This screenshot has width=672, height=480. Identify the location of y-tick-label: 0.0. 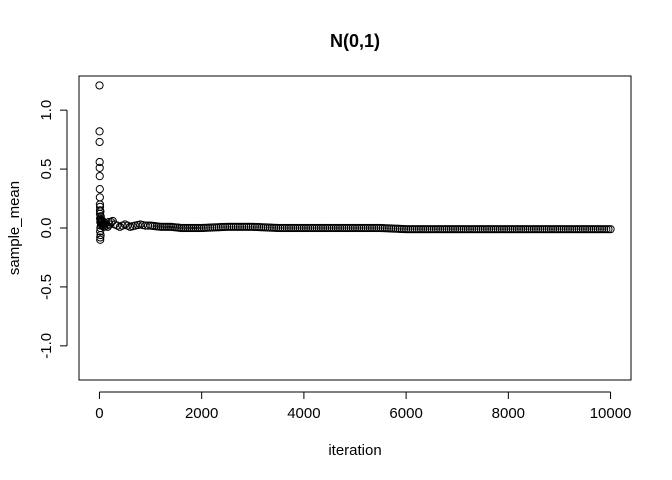
(46, 228).